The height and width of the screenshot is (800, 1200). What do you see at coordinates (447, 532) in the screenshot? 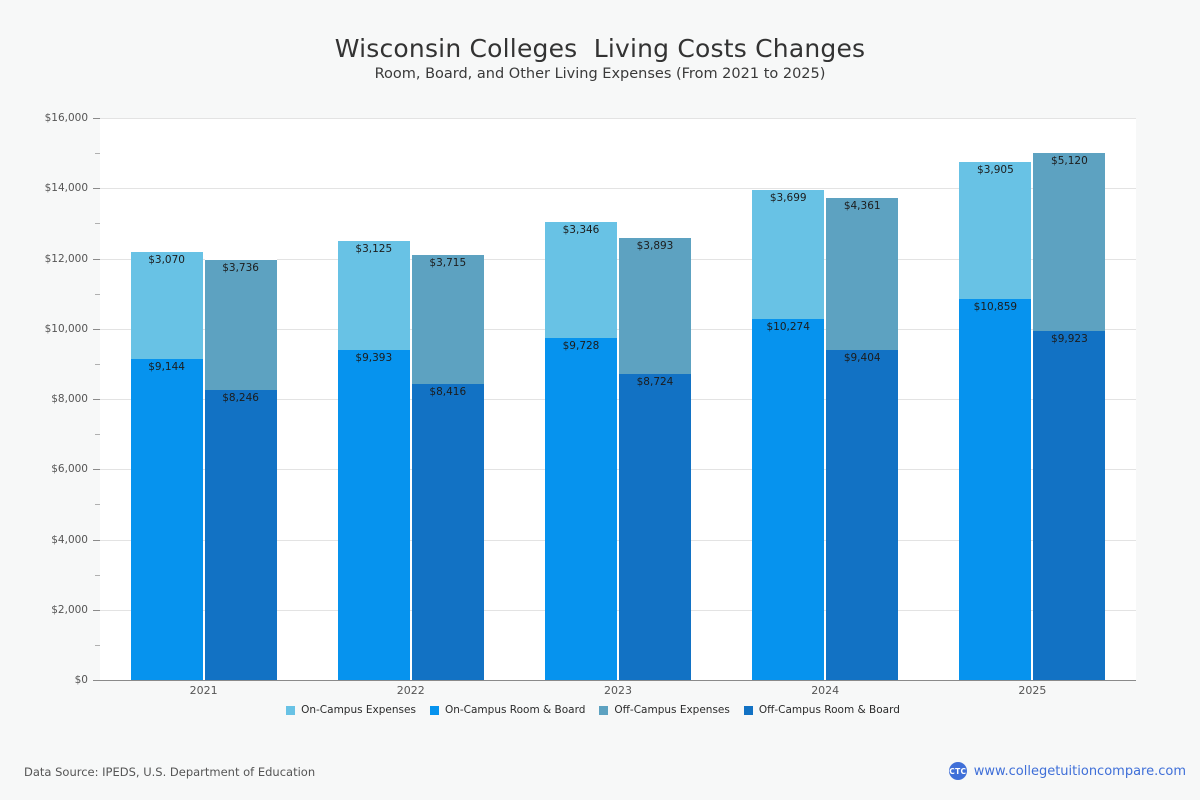
I see `bar-segment: $8,416` at bounding box center [447, 532].